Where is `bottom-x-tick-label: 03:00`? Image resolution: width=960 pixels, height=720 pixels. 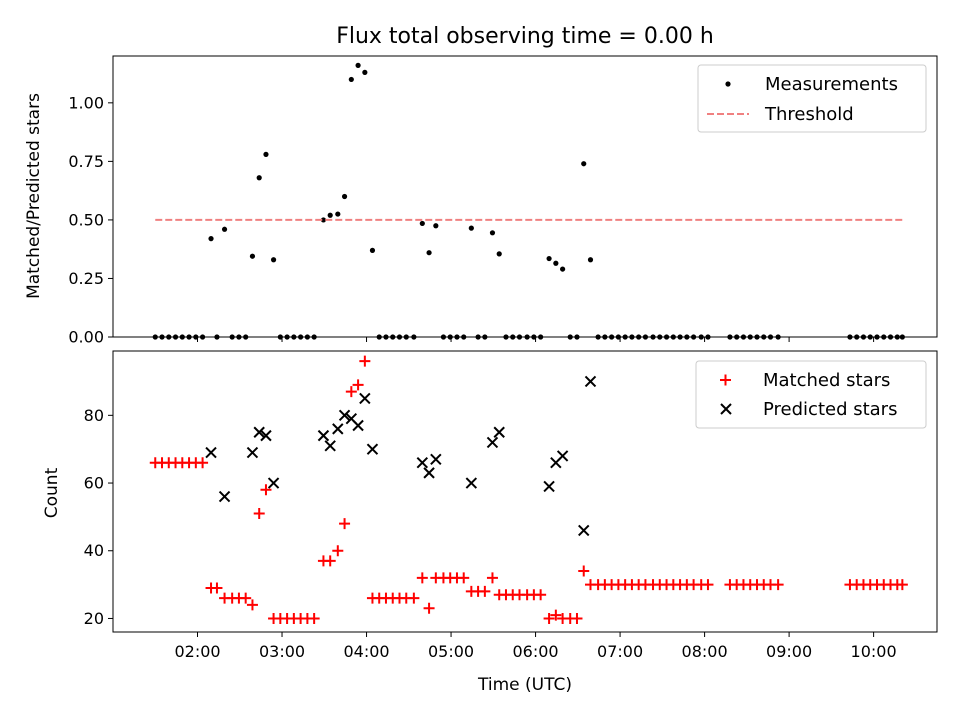 bottom-x-tick-label: 03:00 is located at coordinates (282, 651).